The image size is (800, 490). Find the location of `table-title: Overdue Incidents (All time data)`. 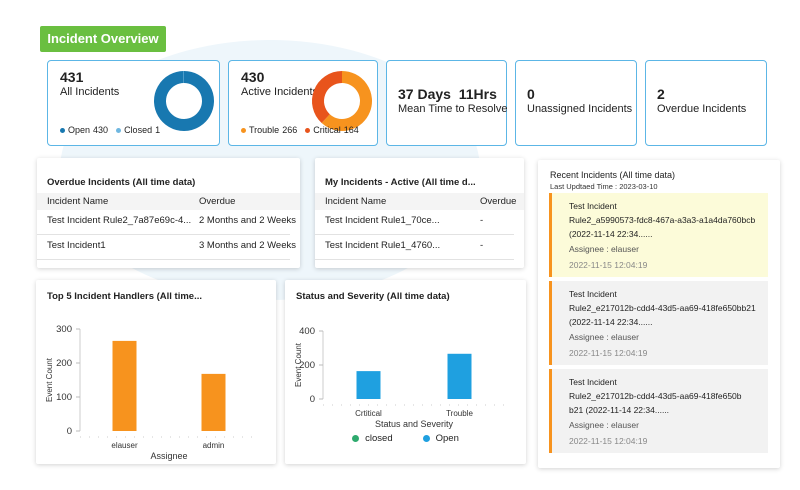

table-title: Overdue Incidents (All time data) is located at coordinates (121, 182).